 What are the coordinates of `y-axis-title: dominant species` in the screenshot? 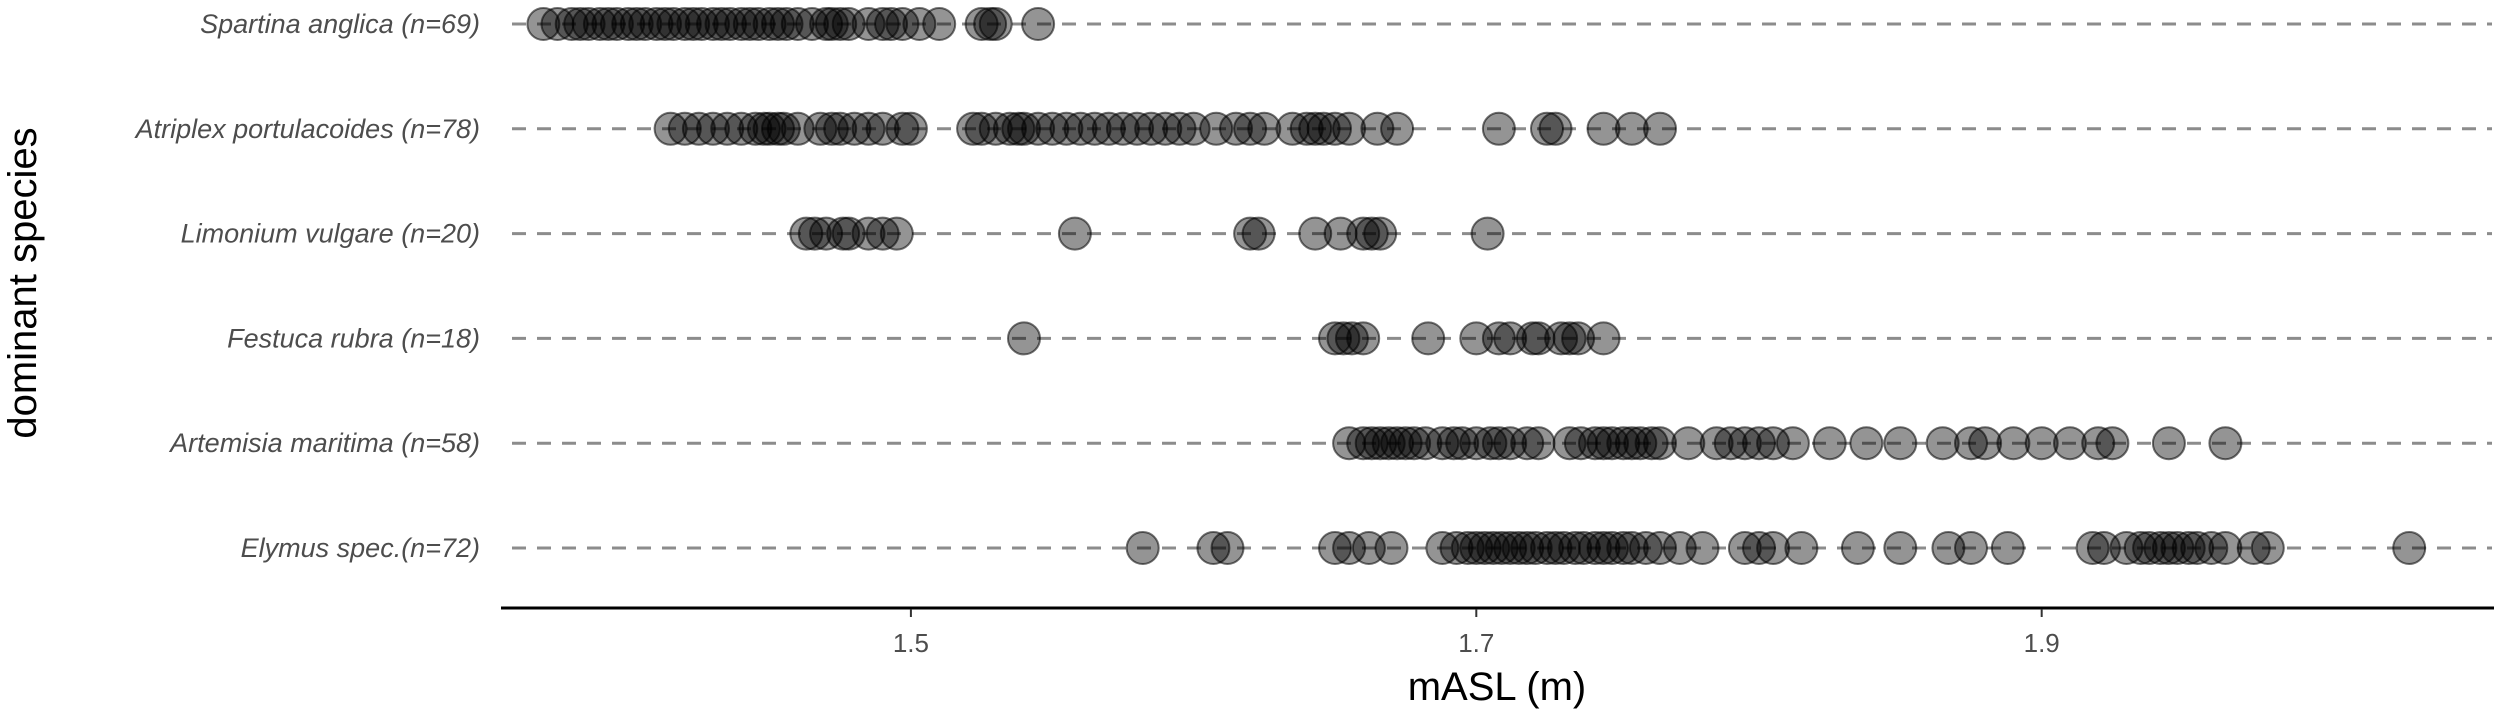 It's located at (23, 282).